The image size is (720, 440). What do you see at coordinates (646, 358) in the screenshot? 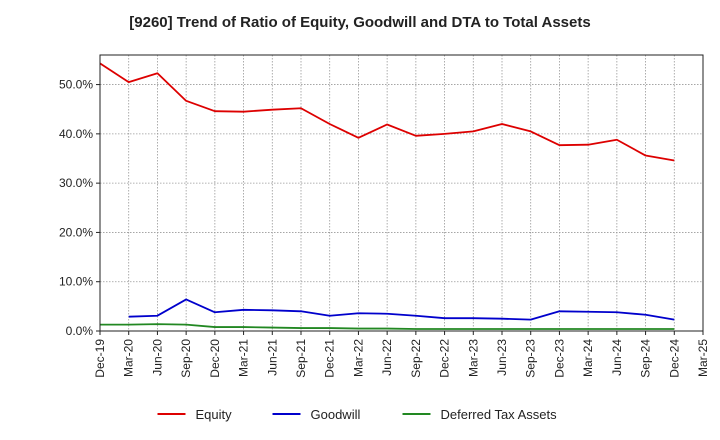
I see `x-tick-label: Sep-24` at bounding box center [646, 358].